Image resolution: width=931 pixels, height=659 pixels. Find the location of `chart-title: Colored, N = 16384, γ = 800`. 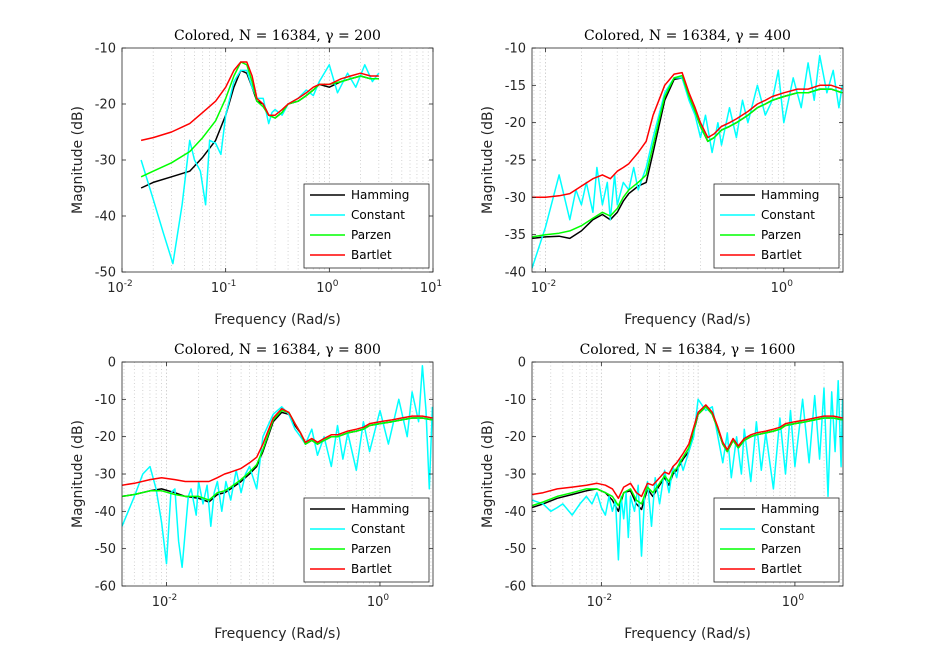

chart-title: Colored, N = 16384, γ = 800 is located at coordinates (277, 350).